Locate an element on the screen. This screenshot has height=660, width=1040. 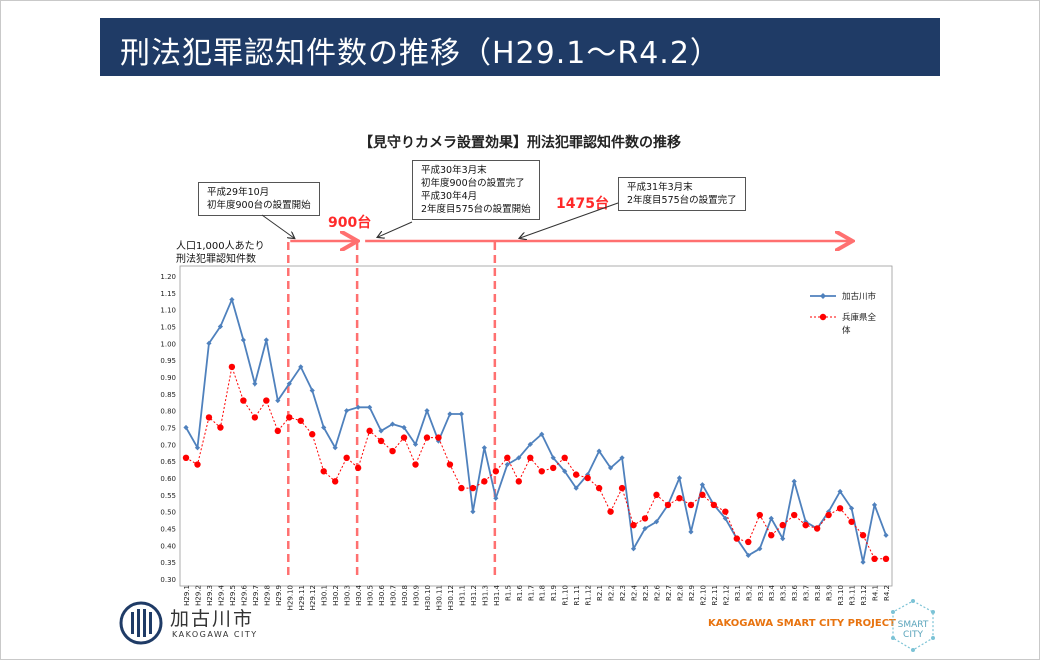
y-tick-label: 0.65 is located at coordinates (168, 462).